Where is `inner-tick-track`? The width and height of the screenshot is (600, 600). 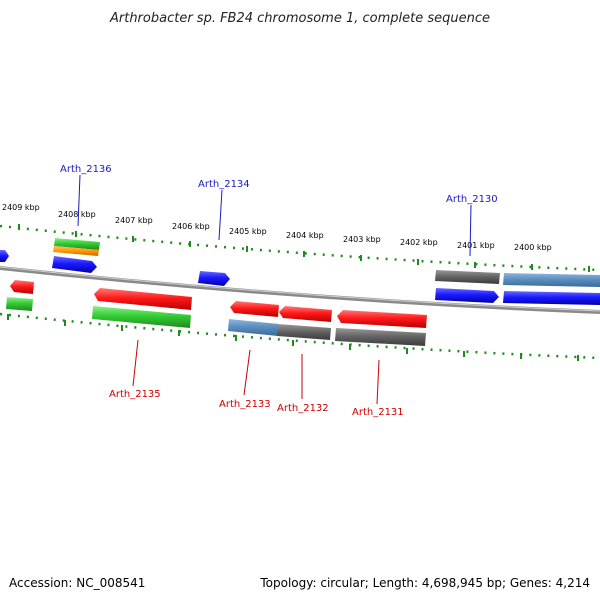
inner-tick-track is located at coordinates (300, 336).